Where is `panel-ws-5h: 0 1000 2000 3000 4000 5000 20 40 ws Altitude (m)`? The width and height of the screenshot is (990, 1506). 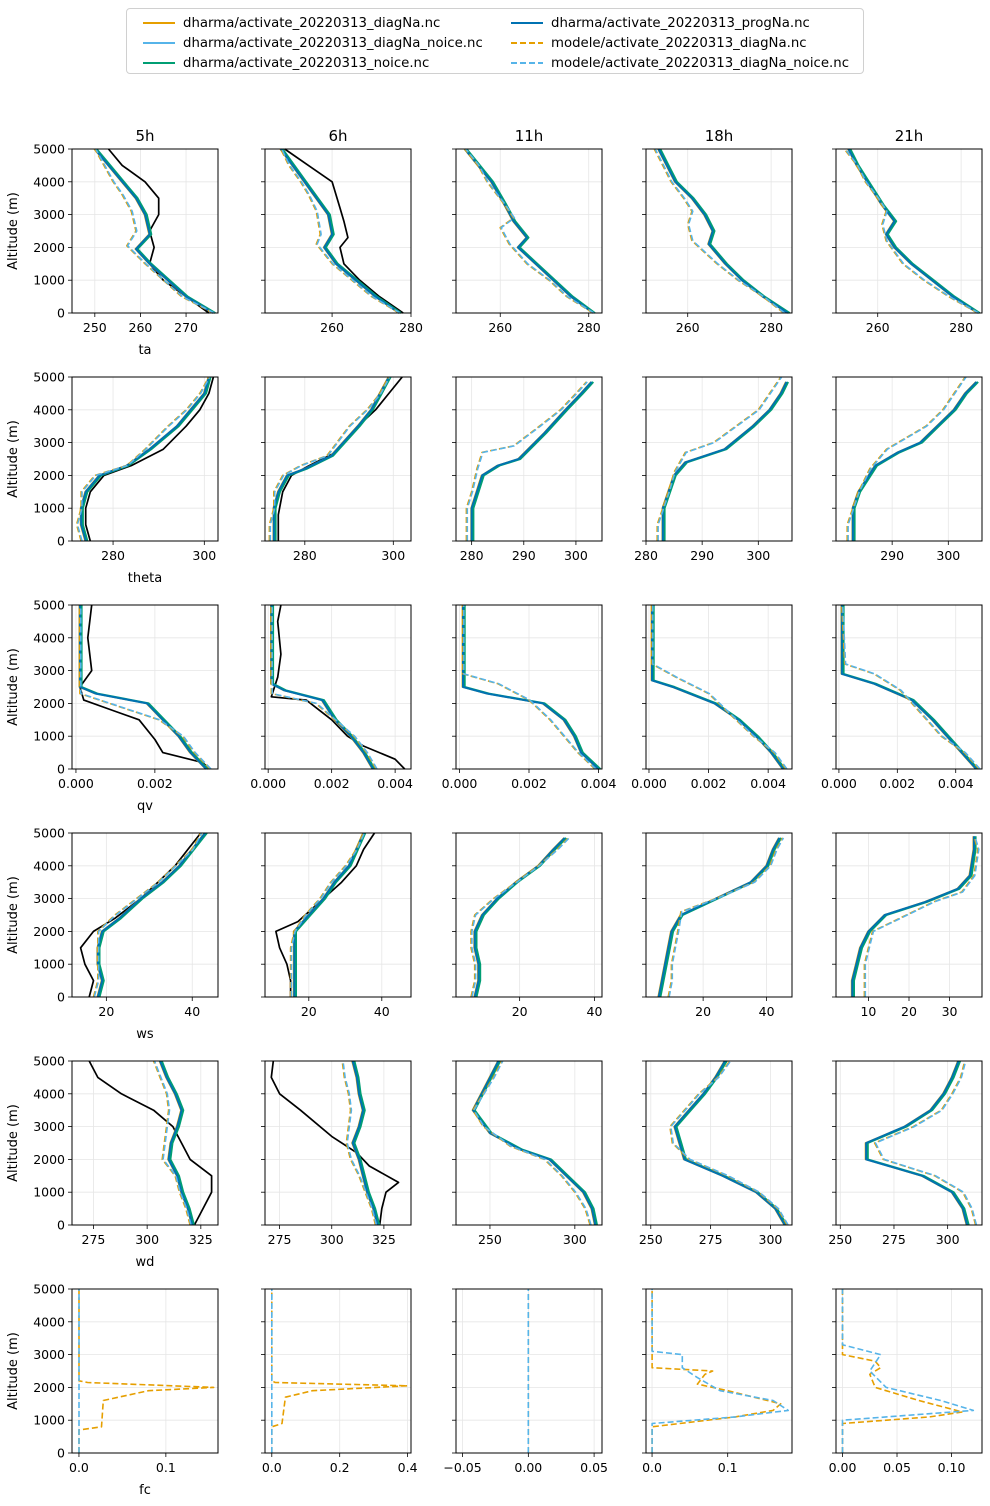 panel-ws-5h: 0 1000 2000 3000 4000 5000 20 40 ws Altitude (m) is located at coordinates (112, 934).